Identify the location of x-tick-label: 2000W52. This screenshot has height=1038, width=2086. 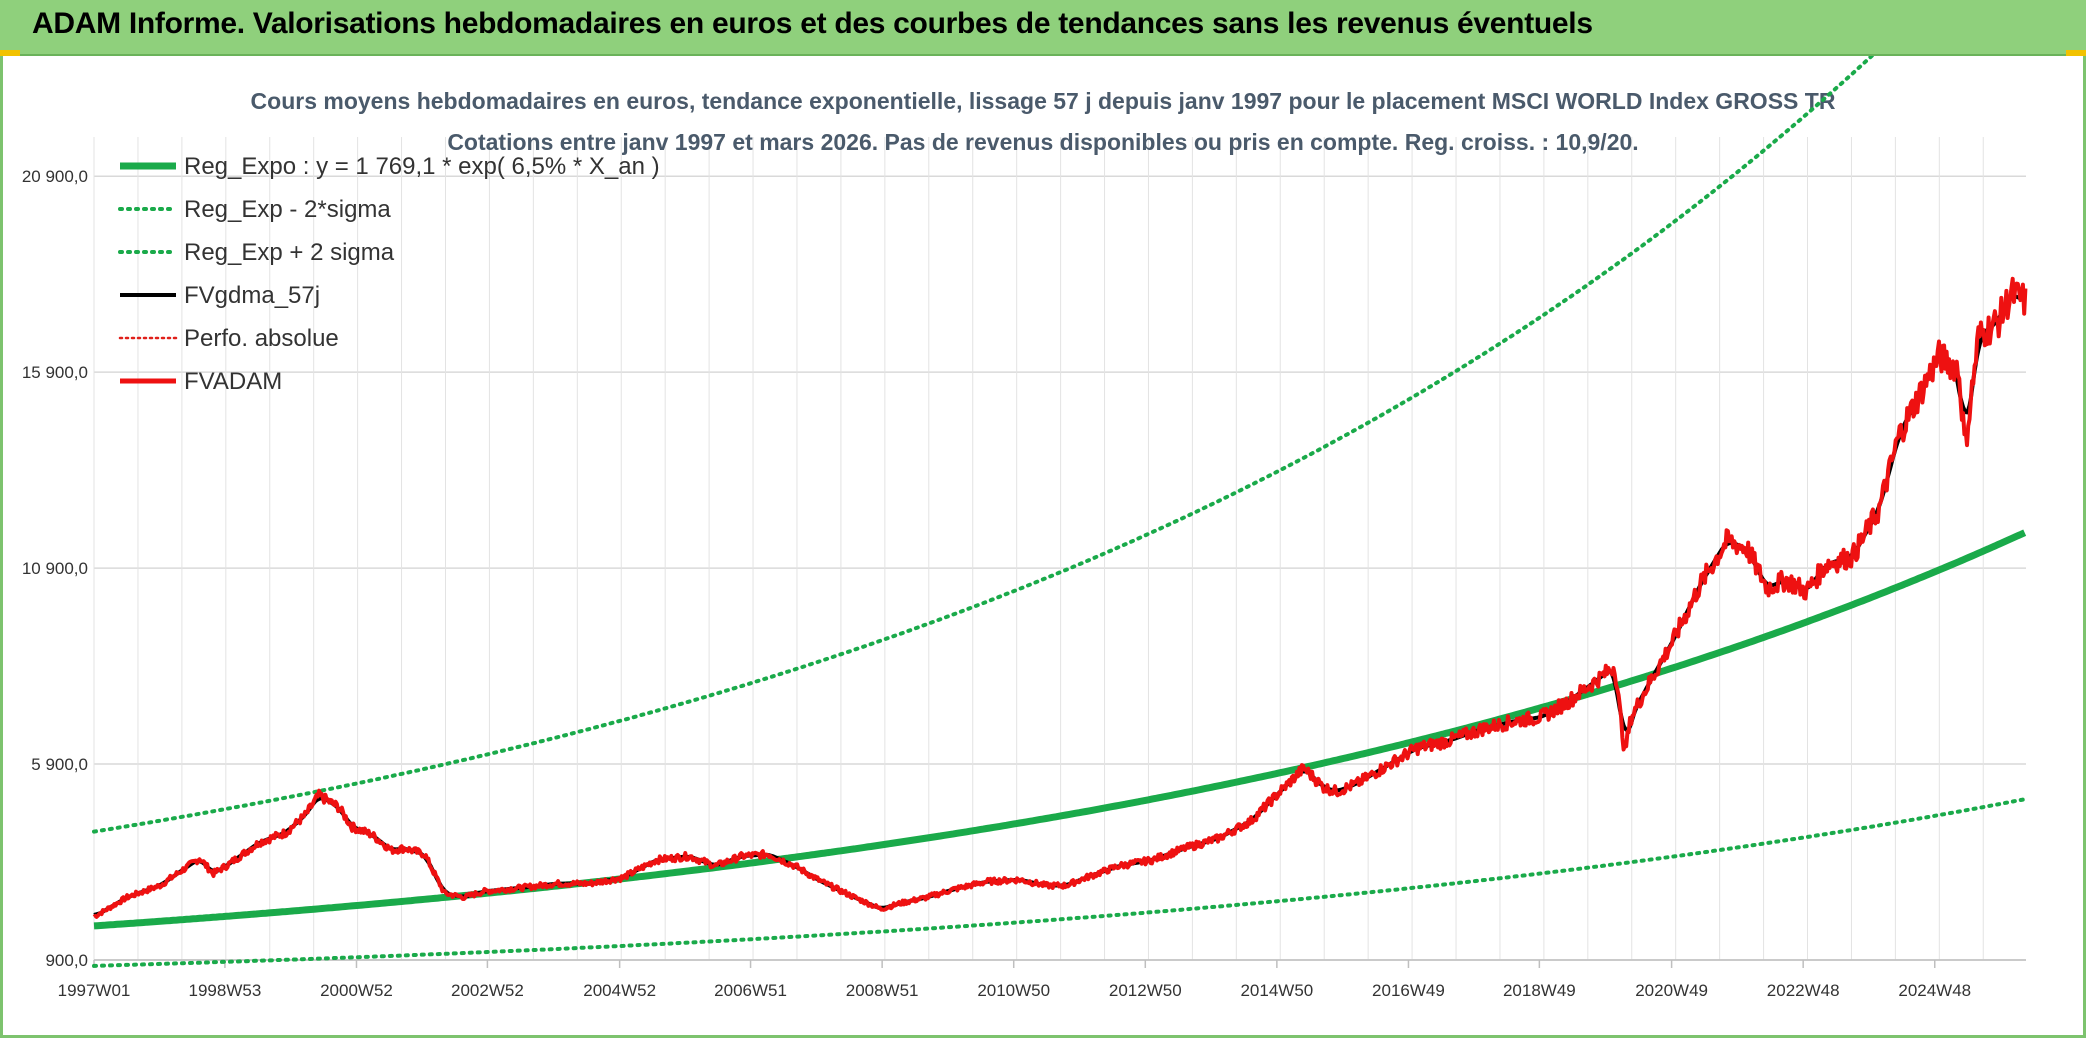
(356, 990).